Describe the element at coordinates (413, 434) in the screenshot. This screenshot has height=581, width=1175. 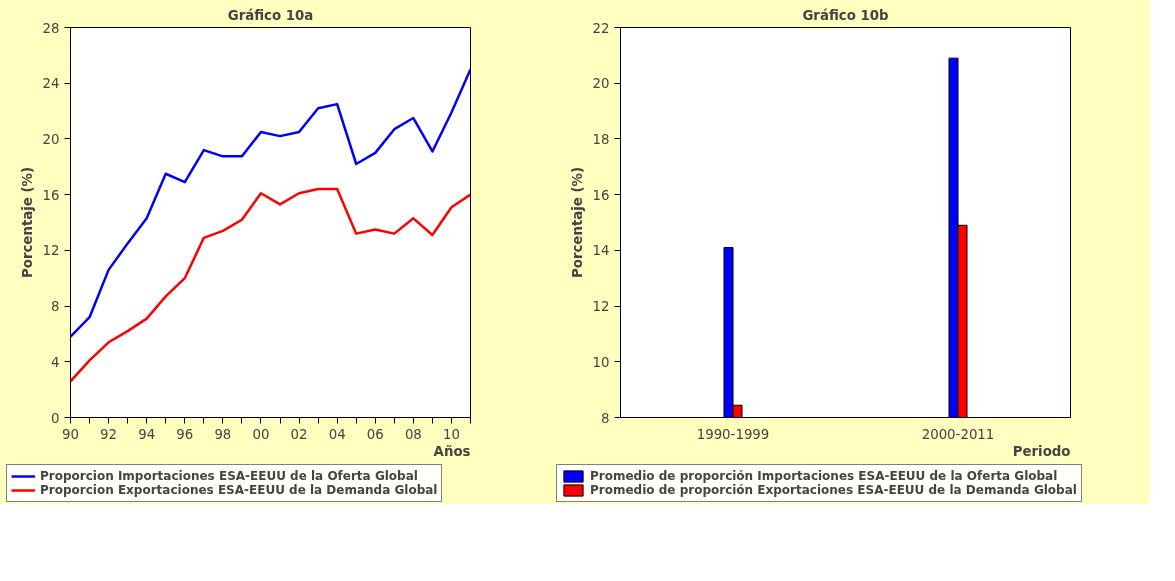
I see `x-tick-label: 08` at that location.